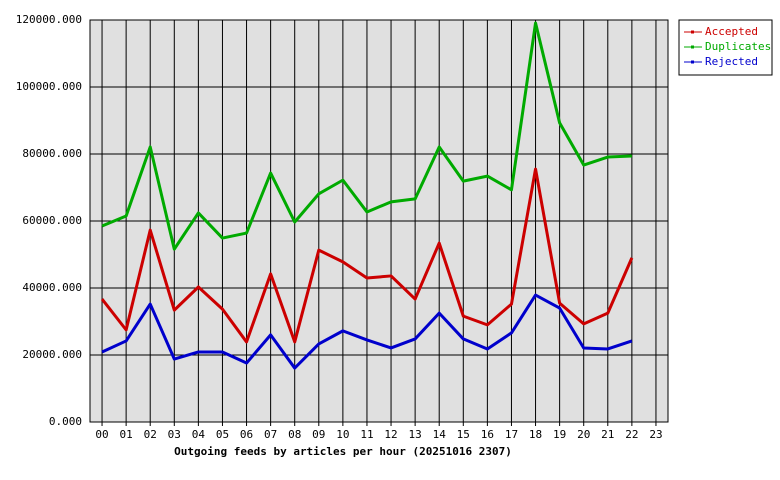 This screenshot has height=480, width=780. Describe the element at coordinates (294, 434) in the screenshot. I see `x-tick-label: 08` at that location.